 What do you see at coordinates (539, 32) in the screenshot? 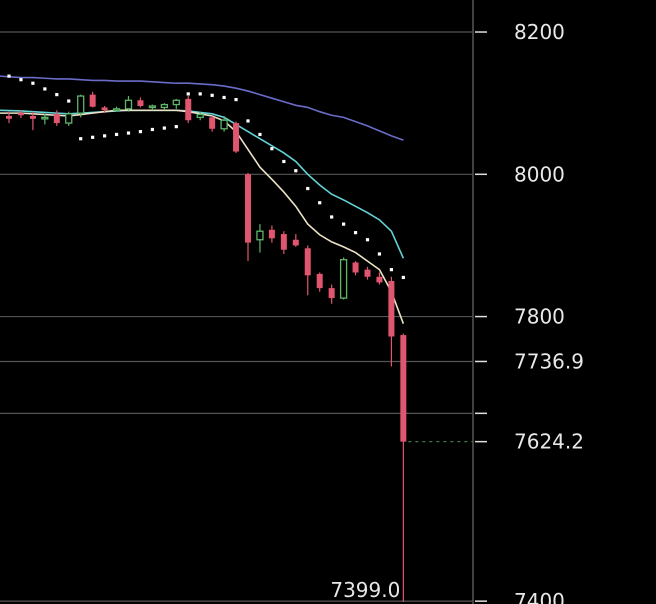
I see `tick-label-0: 8200` at bounding box center [539, 32].